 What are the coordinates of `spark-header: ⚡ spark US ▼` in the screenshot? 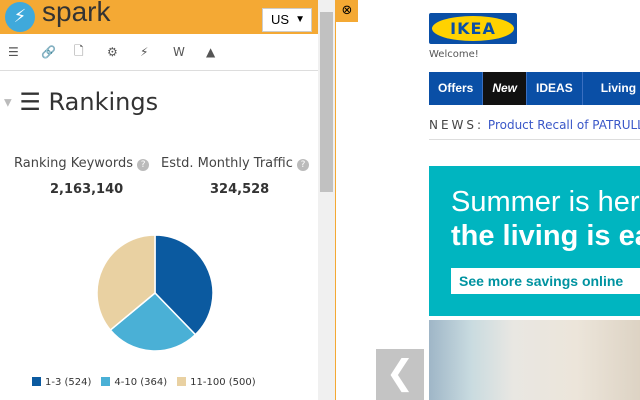 It's located at (159, 17).